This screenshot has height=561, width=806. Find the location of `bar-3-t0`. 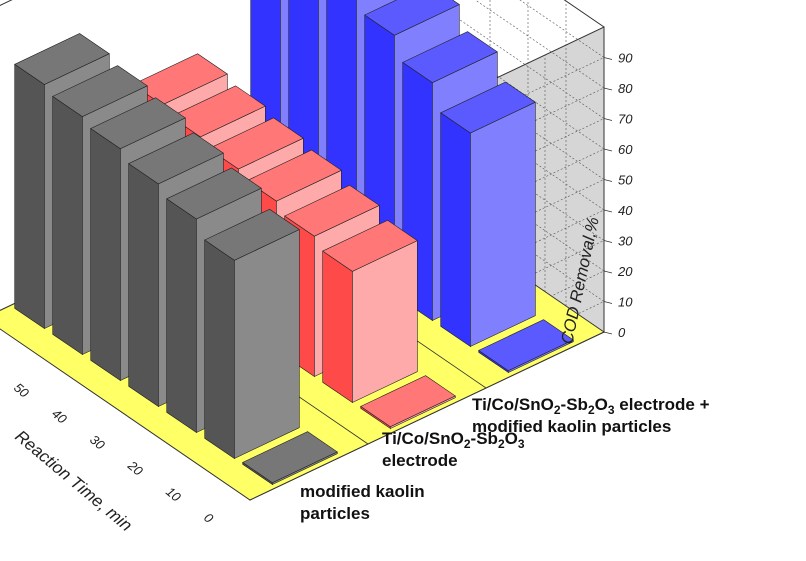

bar-3-t0 is located at coordinates (526, 346).